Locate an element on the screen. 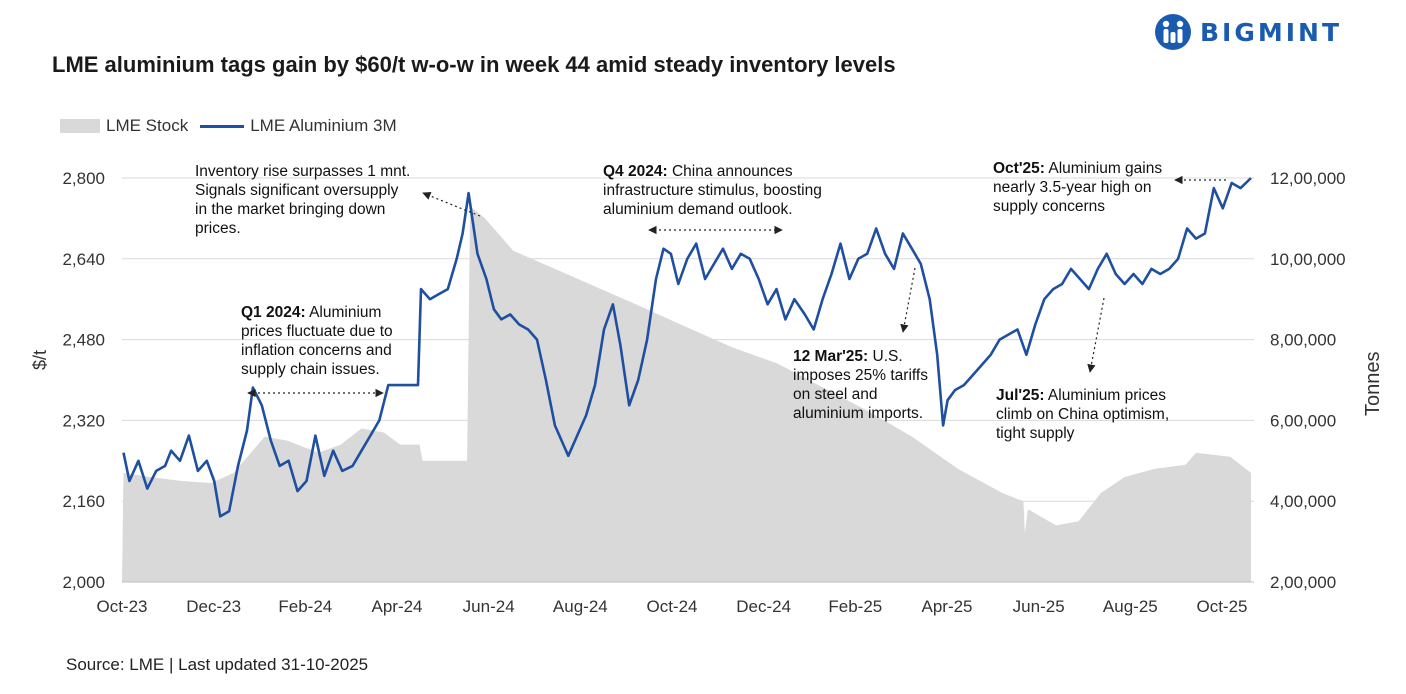 Image resolution: width=1406 pixels, height=694 pixels. legend: LME Stock LME Aluminium 3M is located at coordinates (228, 126).